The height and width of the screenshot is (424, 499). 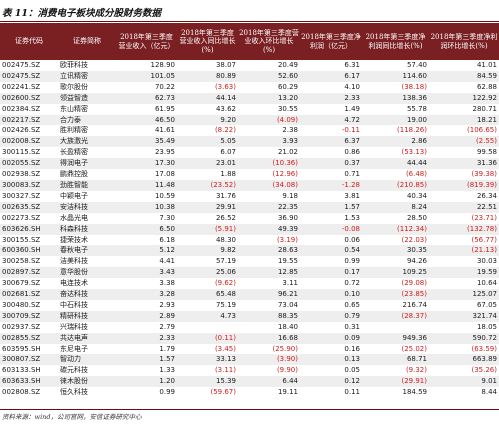 What do you see at coordinates (395, 316) in the screenshot?
I see `profit-yoy-cell: (28.37)` at bounding box center [395, 316].